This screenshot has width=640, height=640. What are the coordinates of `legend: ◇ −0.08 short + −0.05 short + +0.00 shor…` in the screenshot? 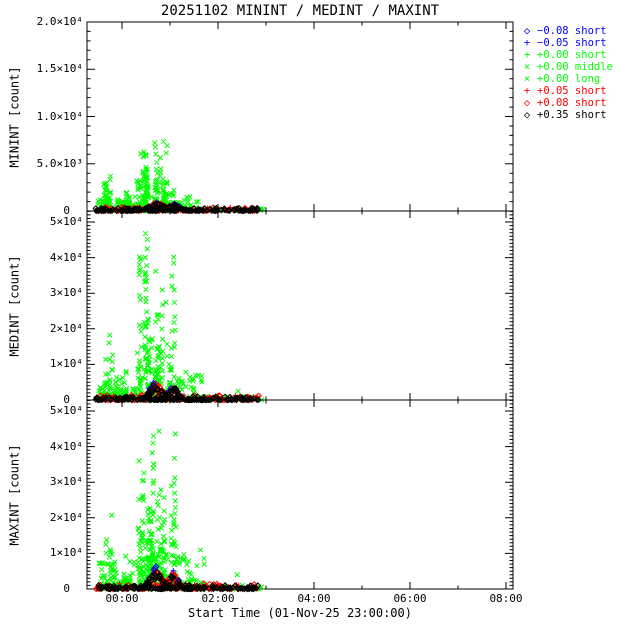 It's located at (578, 73).